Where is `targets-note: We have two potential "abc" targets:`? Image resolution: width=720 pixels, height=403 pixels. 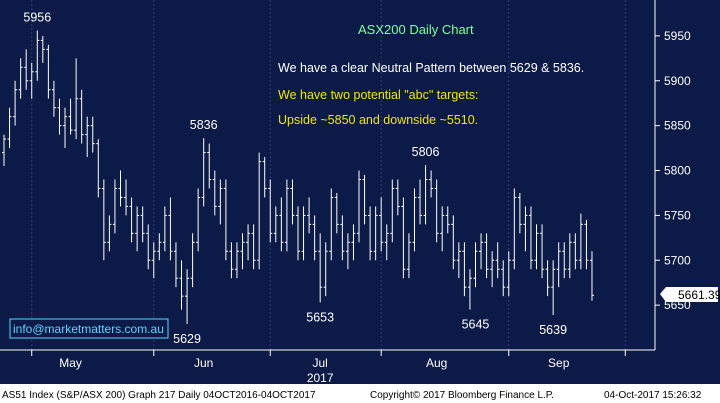
targets-note: We have two potential "abc" targets: is located at coordinates (378, 95).